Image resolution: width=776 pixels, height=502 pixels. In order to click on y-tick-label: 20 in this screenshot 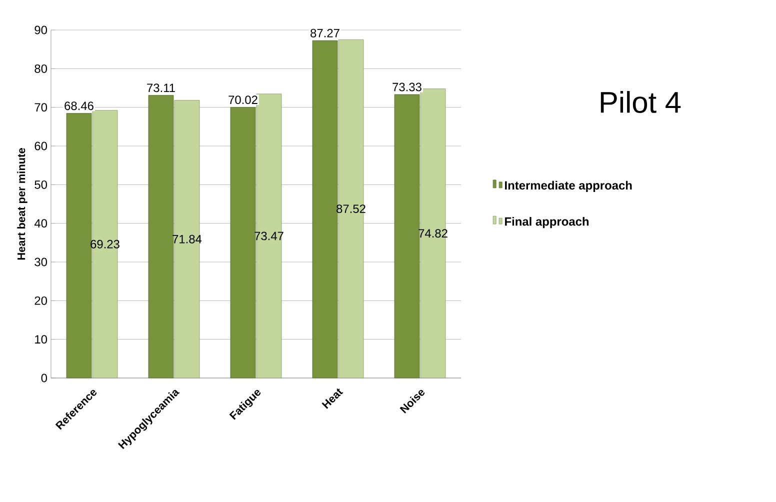, I will do `click(41, 300)`.